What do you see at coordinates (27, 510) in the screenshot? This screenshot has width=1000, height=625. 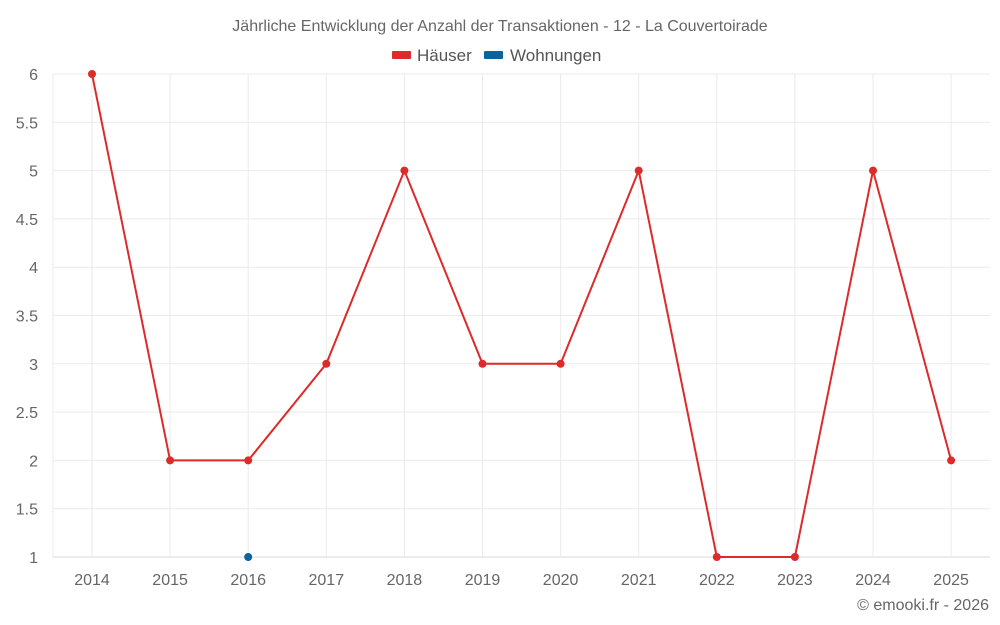 I see `y-tick-label: 1.5` at bounding box center [27, 510].